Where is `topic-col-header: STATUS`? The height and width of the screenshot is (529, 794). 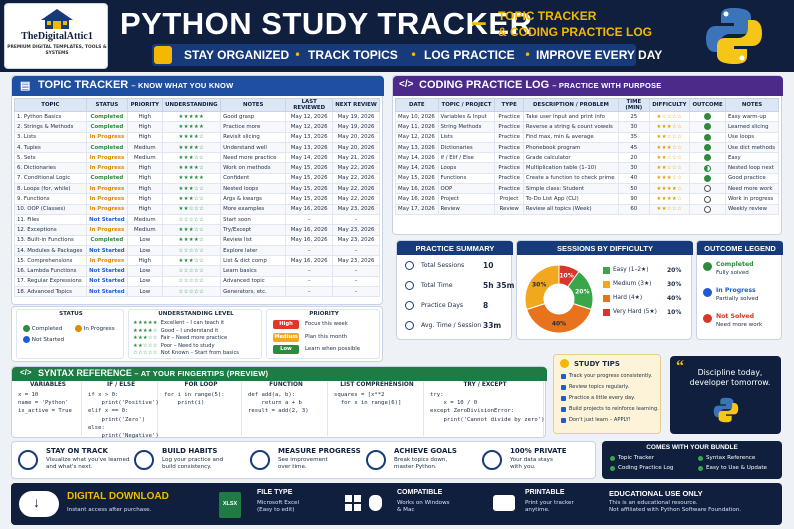 topic-col-header: STATUS is located at coordinates (107, 105).